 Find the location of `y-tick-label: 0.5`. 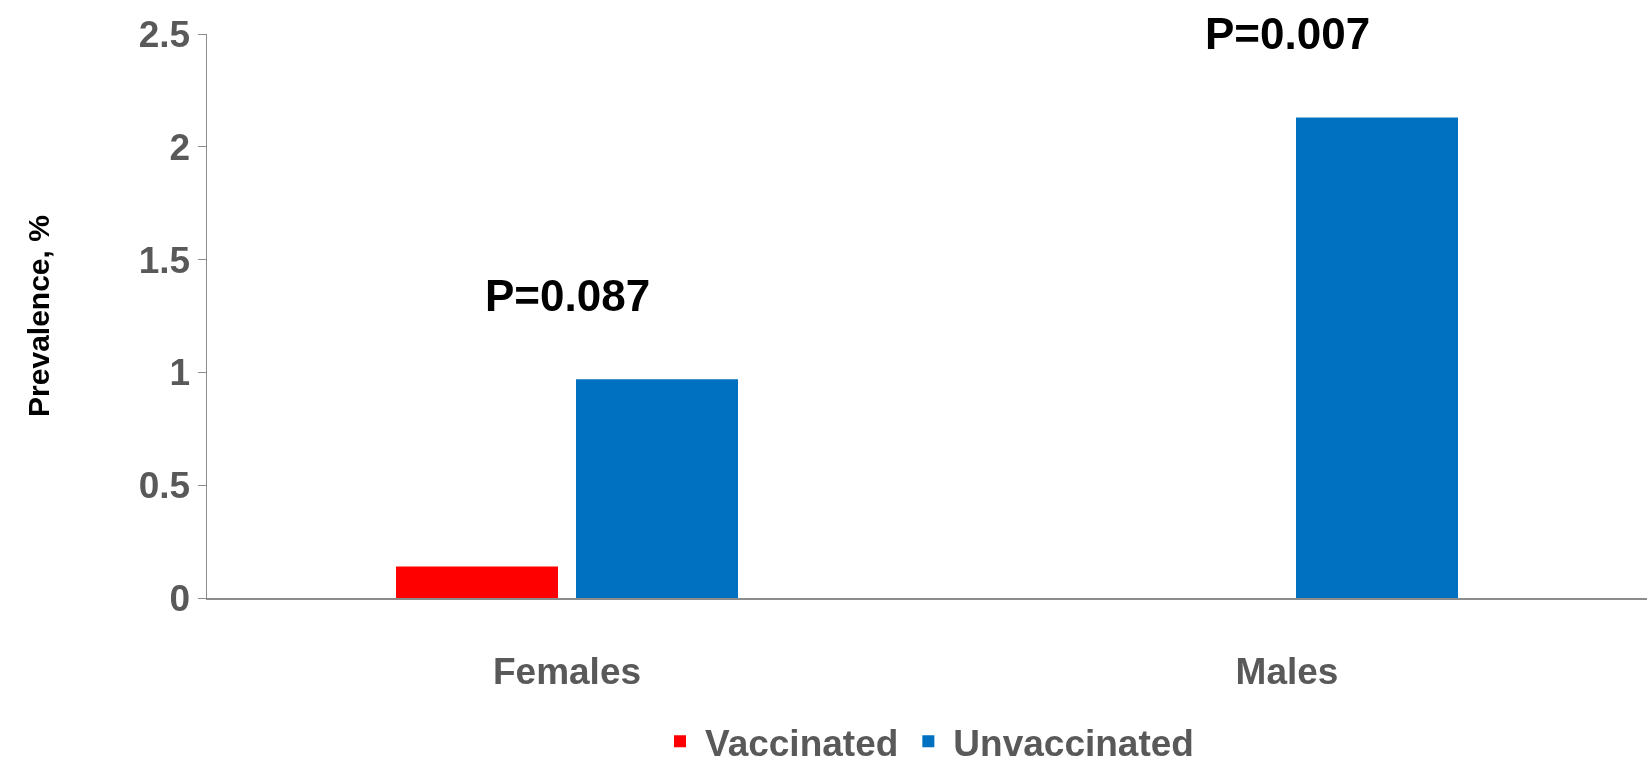

y-tick-label: 0.5 is located at coordinates (164, 486).